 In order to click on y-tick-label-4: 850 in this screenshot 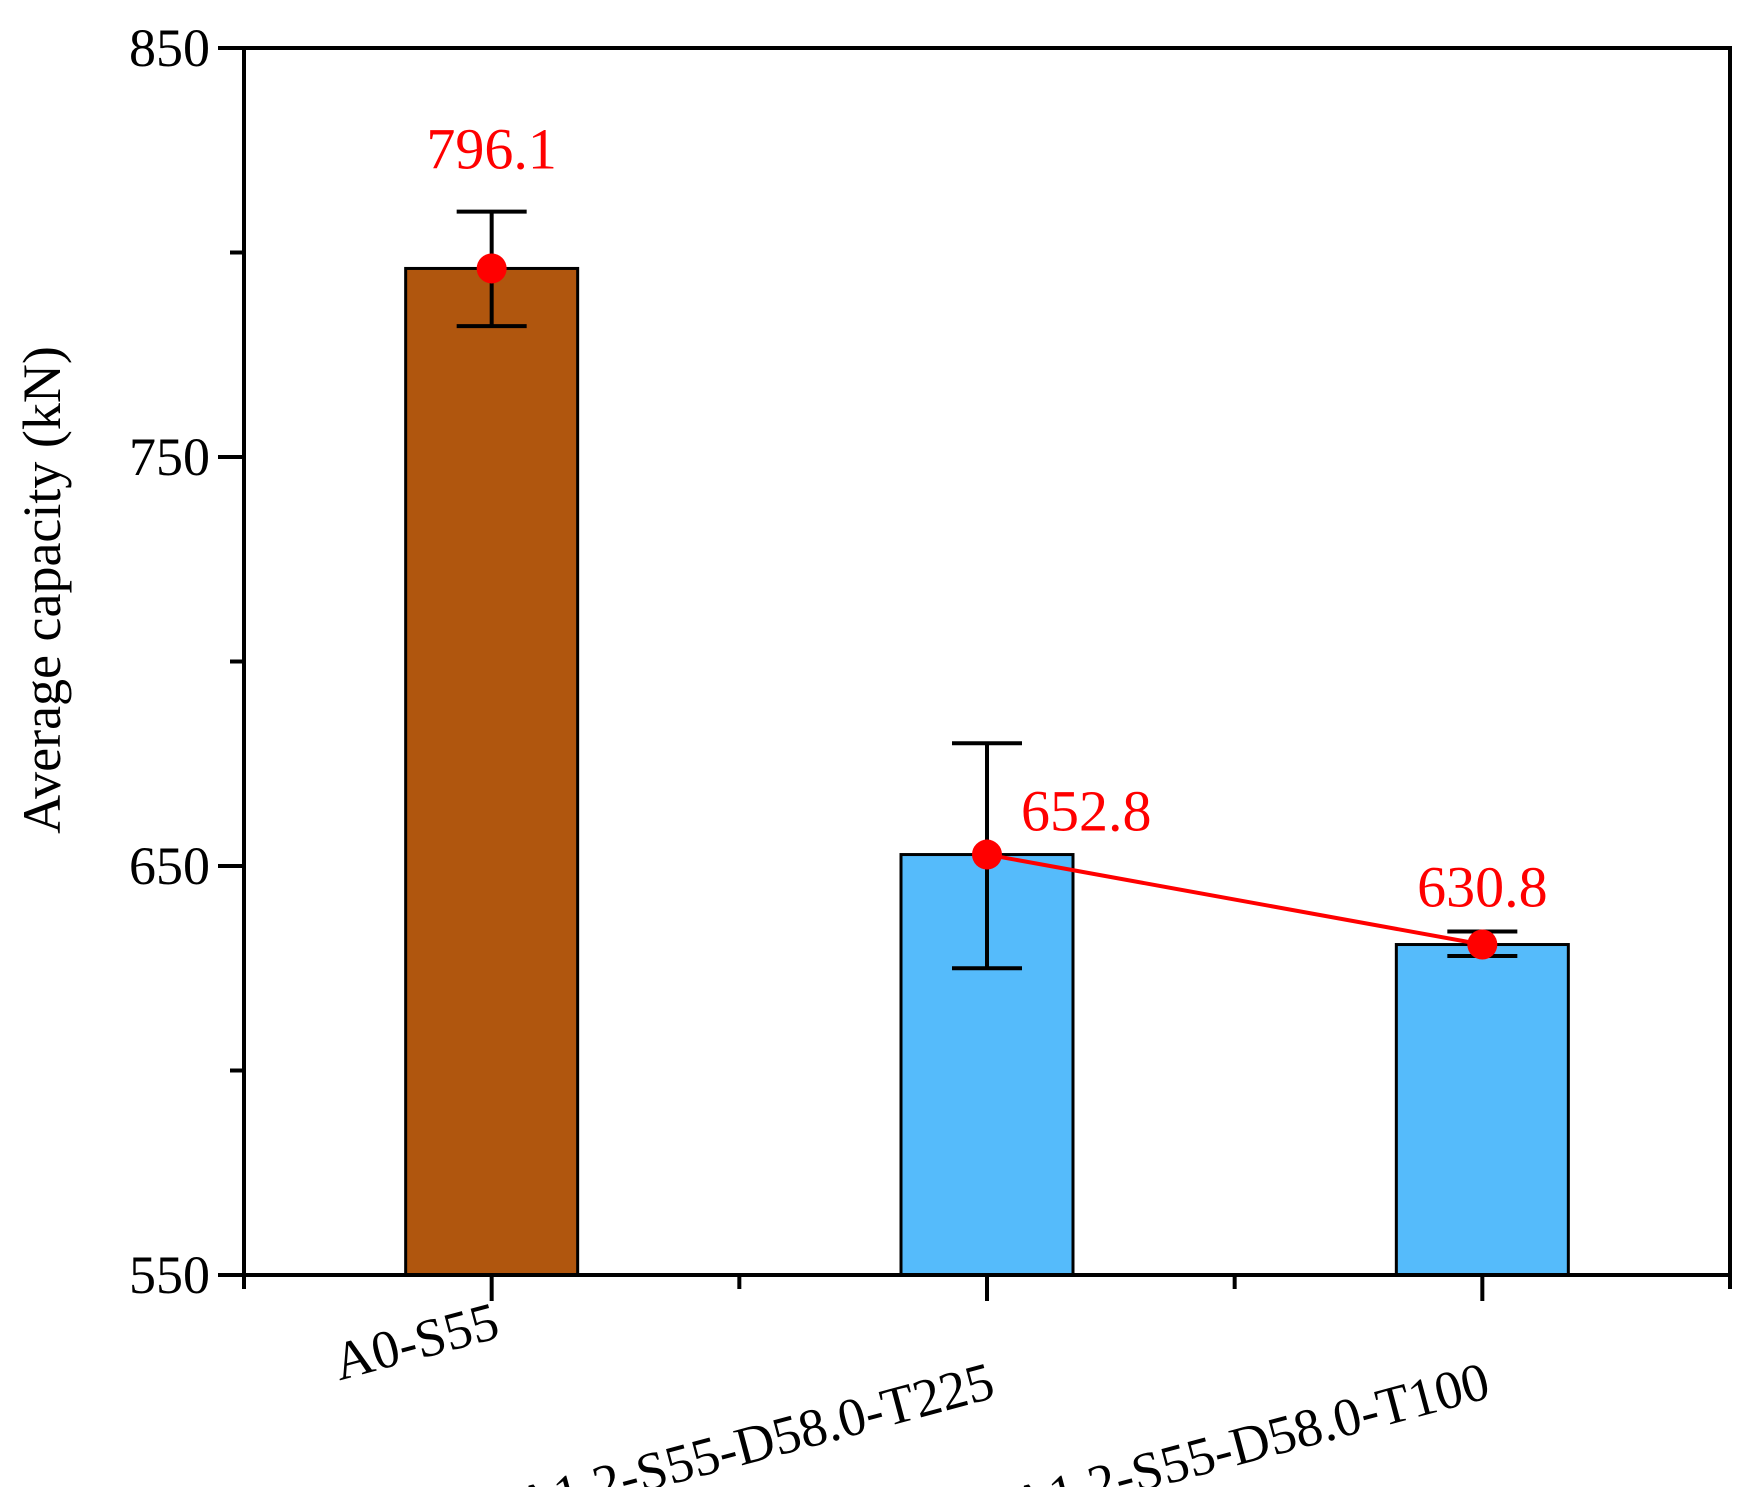, I will do `click(169, 48)`.